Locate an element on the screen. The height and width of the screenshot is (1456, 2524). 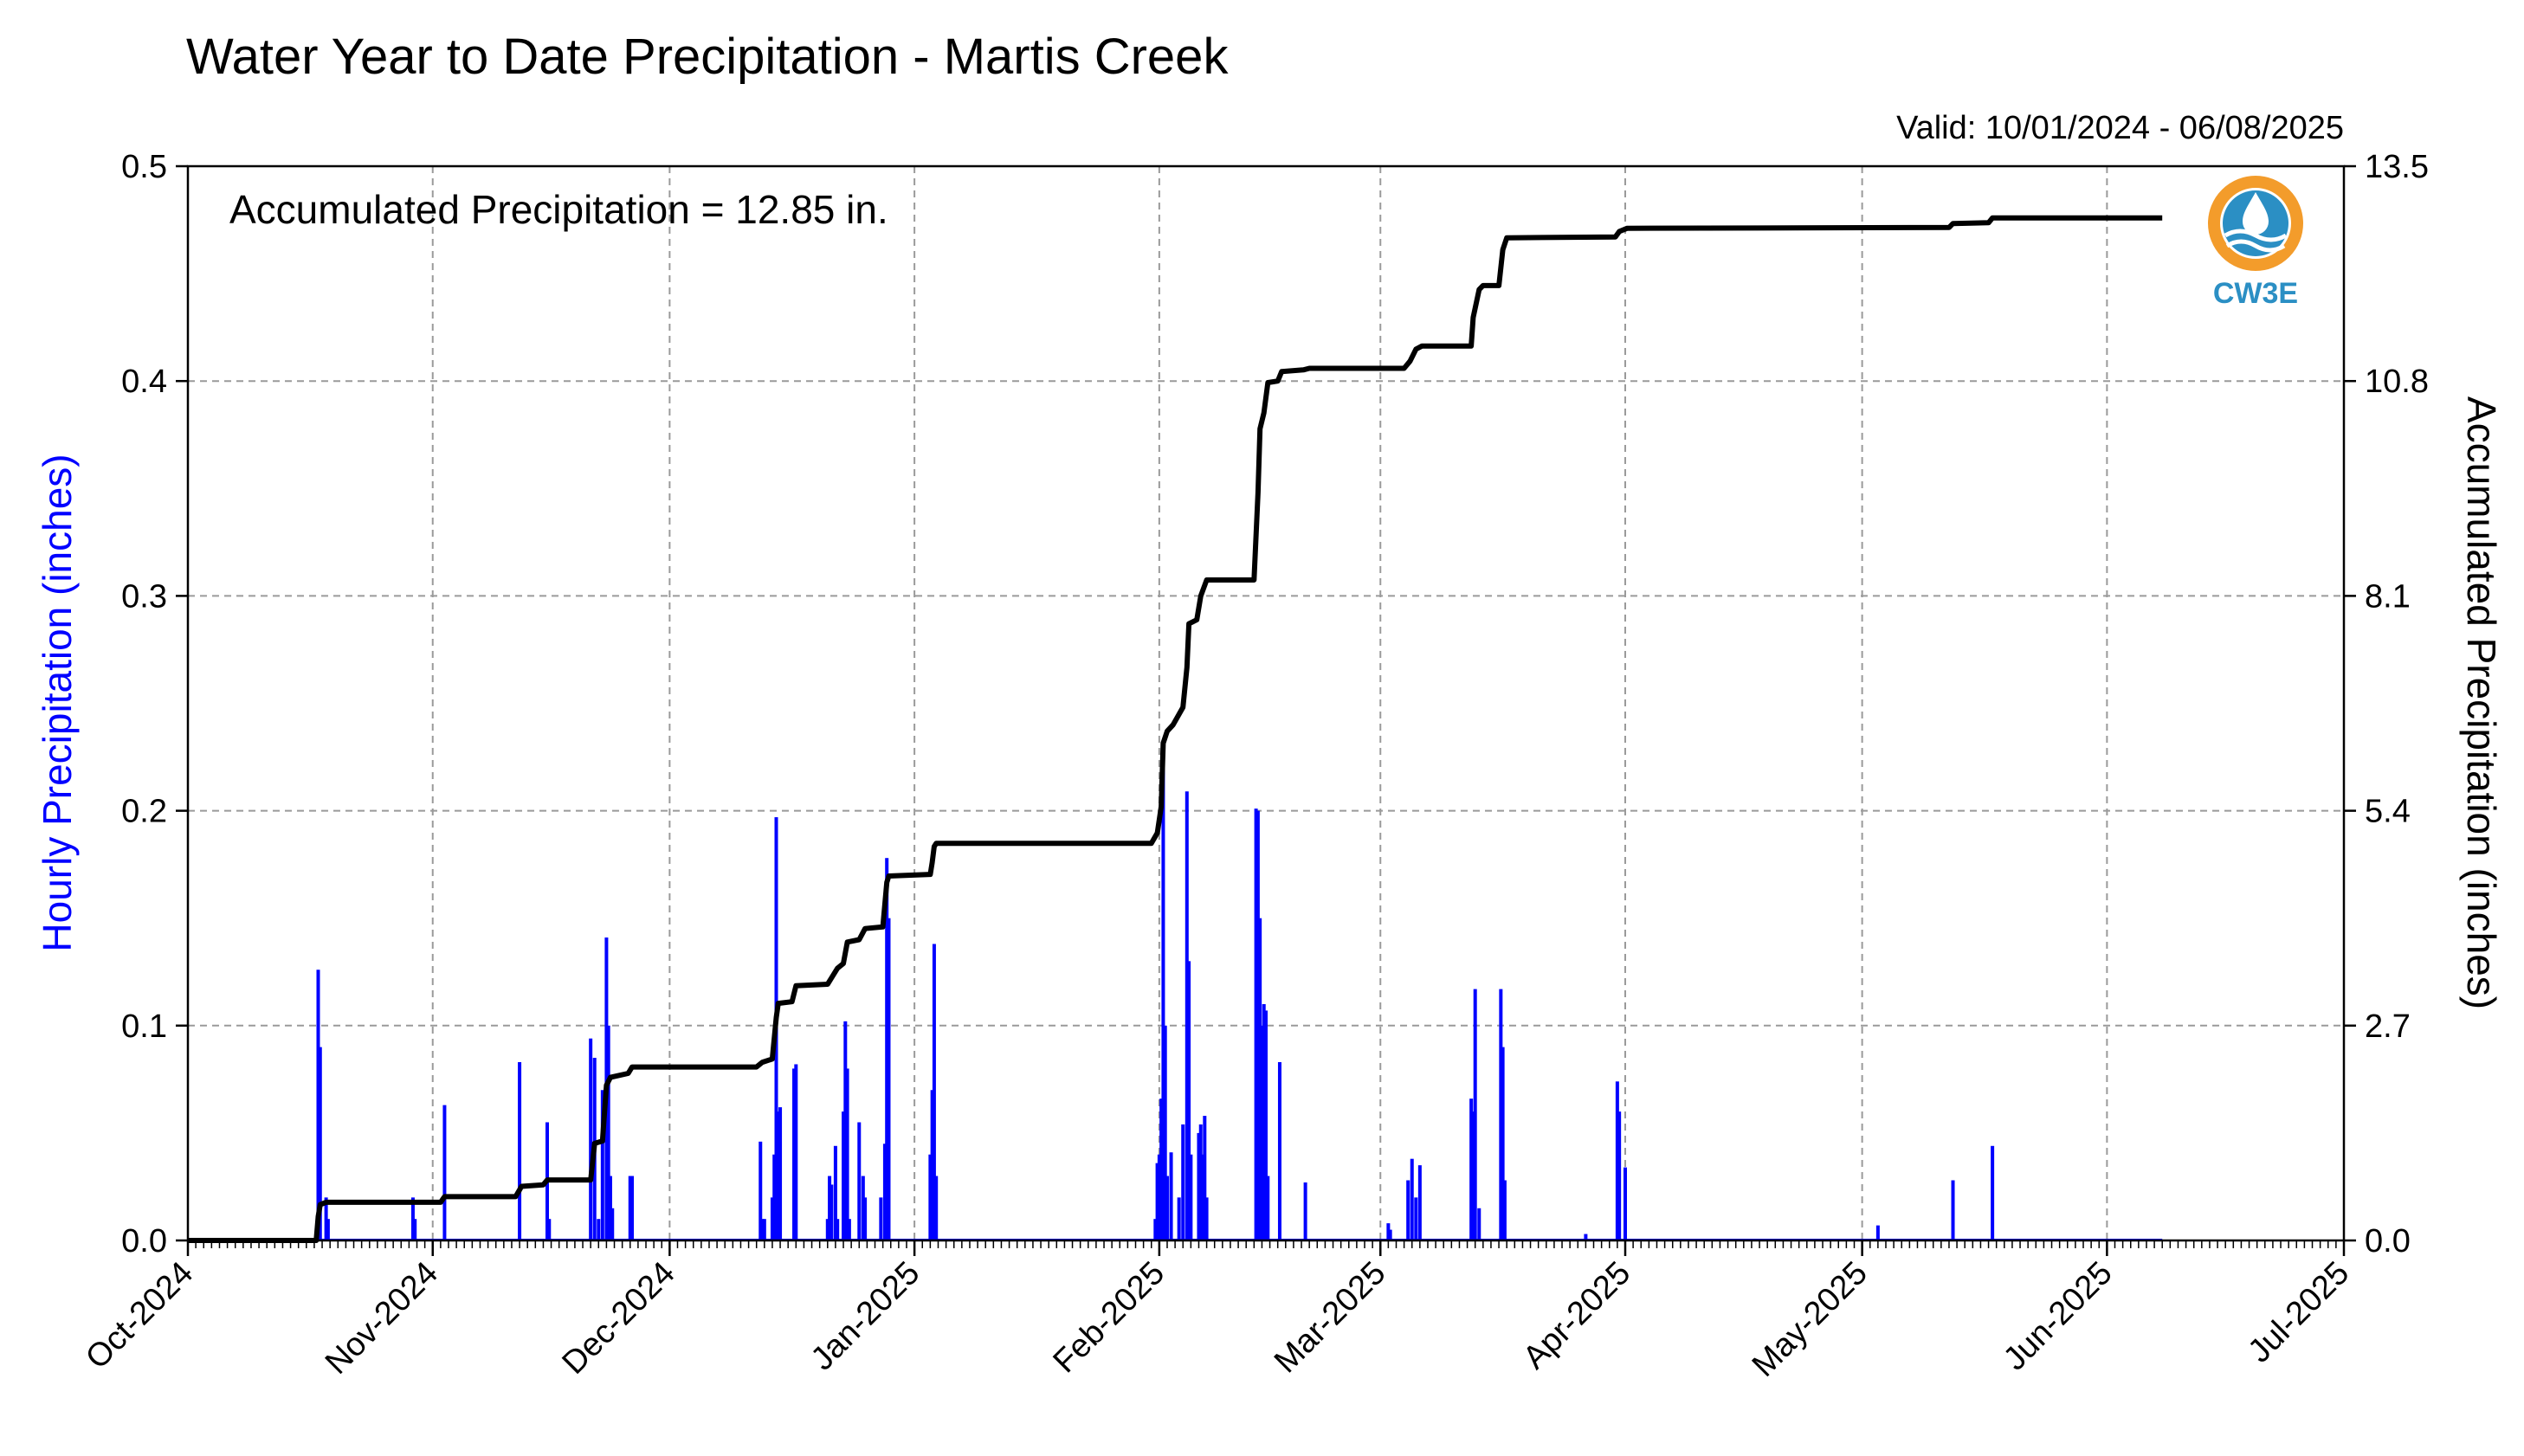
y2-tick-label: 0.0 is located at coordinates (2388, 1241).